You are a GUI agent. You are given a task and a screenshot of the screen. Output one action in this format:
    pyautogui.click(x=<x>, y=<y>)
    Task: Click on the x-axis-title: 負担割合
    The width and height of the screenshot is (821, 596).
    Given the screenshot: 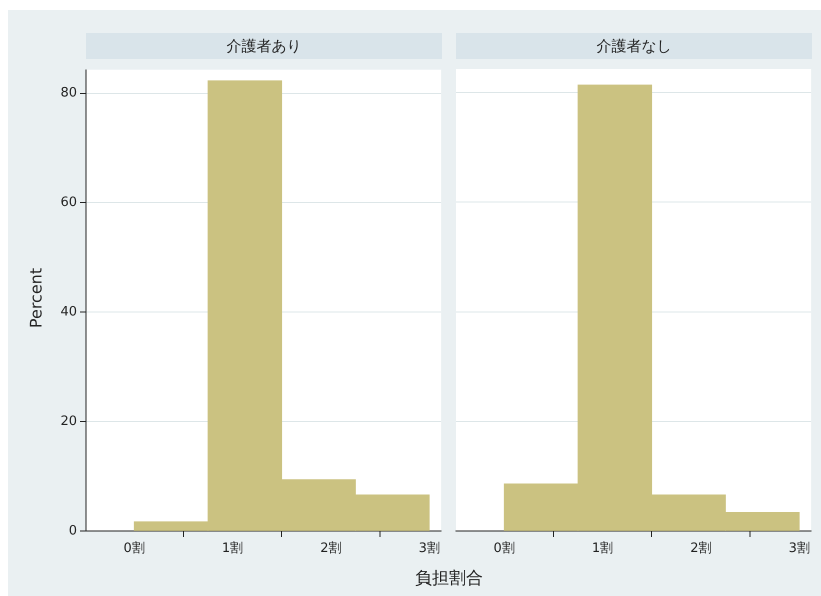 What is the action you would take?
    pyautogui.click(x=449, y=579)
    